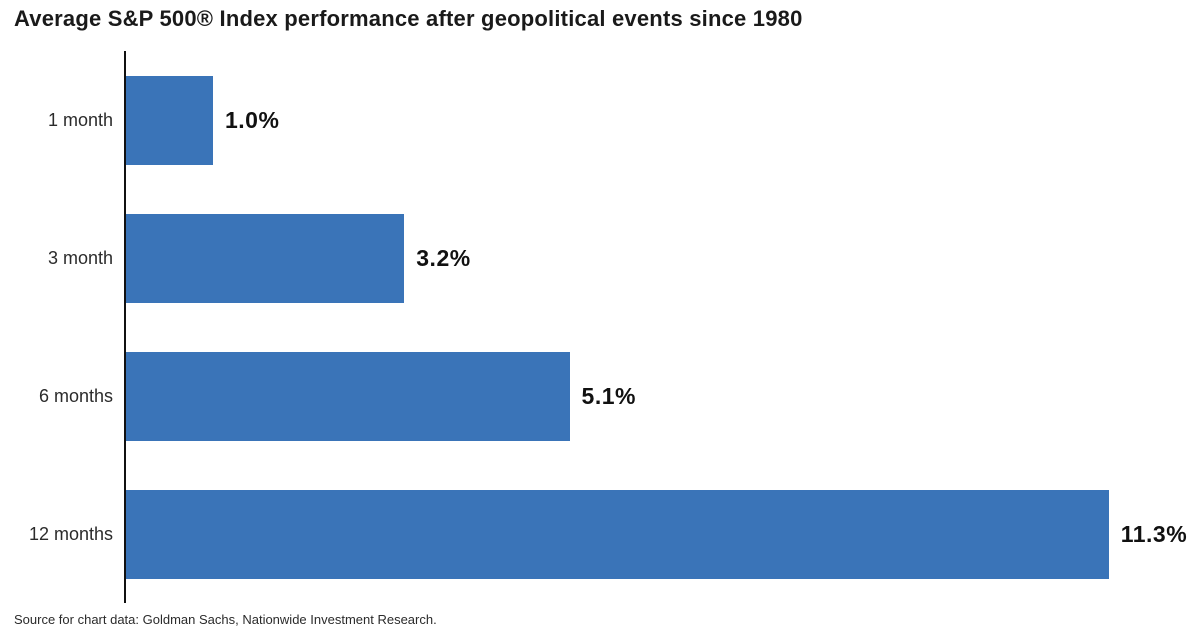 The image size is (1200, 640). What do you see at coordinates (252, 119) in the screenshot?
I see `value-label: 1.0%` at bounding box center [252, 119].